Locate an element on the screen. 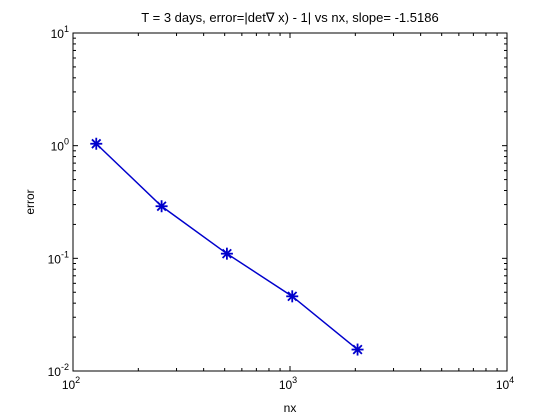 The width and height of the screenshot is (560, 420). y-tick-label: 10⁻² is located at coordinates (58, 370).